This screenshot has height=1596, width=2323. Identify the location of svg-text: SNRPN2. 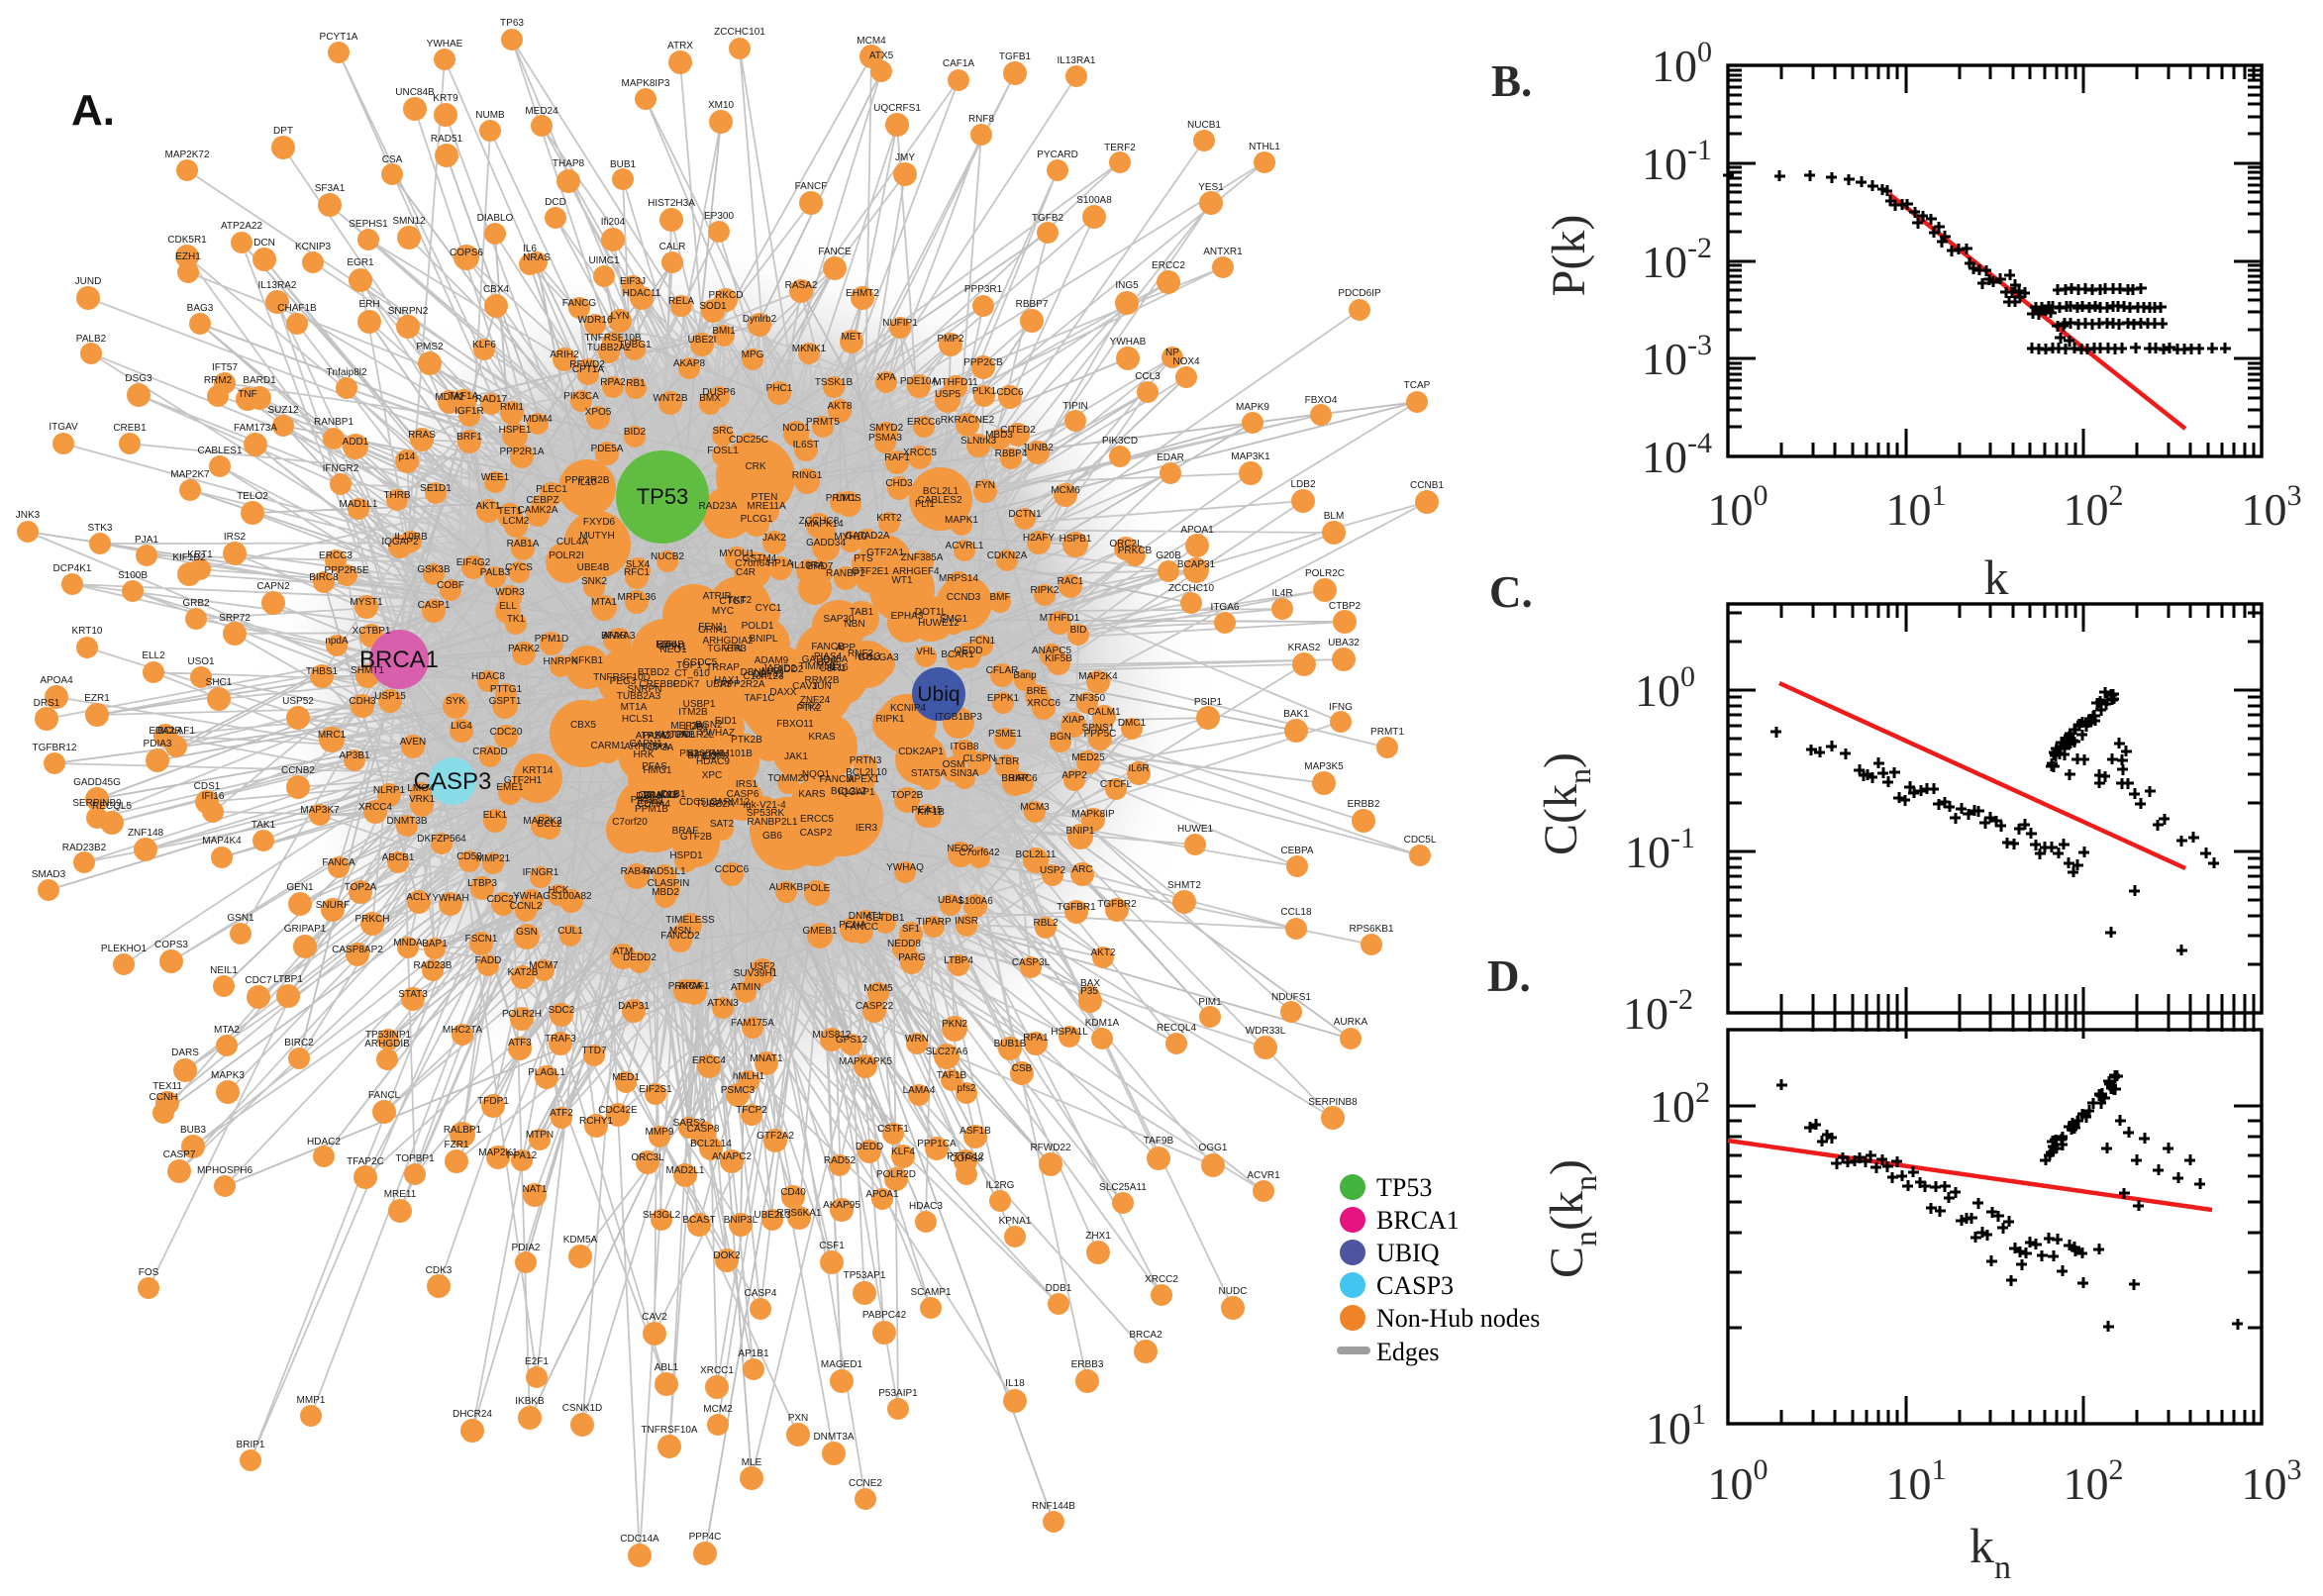
(409, 311).